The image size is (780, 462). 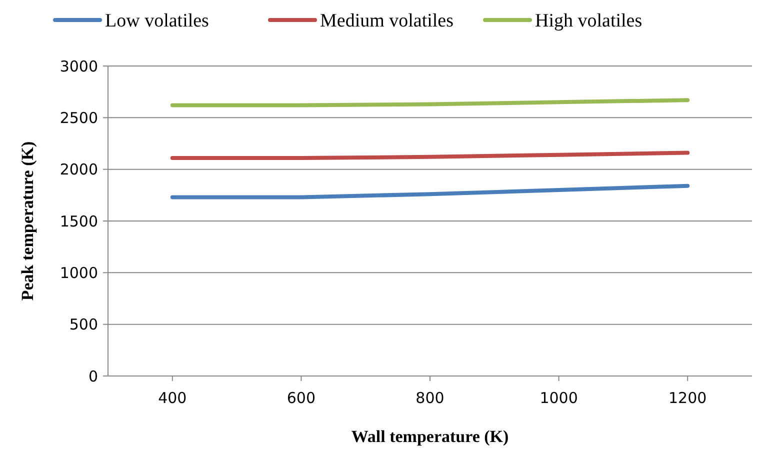 What do you see at coordinates (79, 66) in the screenshot?
I see `y-tick-label: 3000` at bounding box center [79, 66].